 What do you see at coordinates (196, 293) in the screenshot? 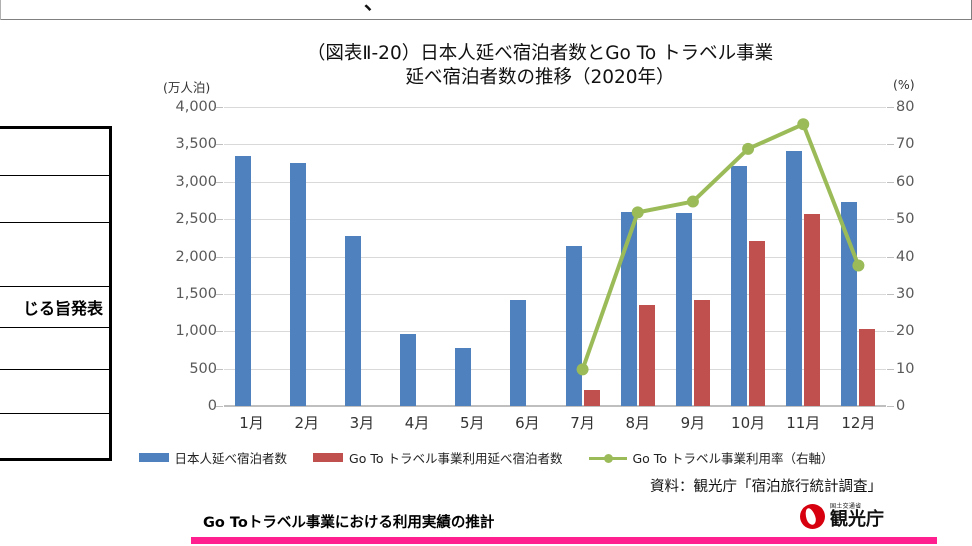
I see `y-axis-label-left: 1,500` at bounding box center [196, 293].